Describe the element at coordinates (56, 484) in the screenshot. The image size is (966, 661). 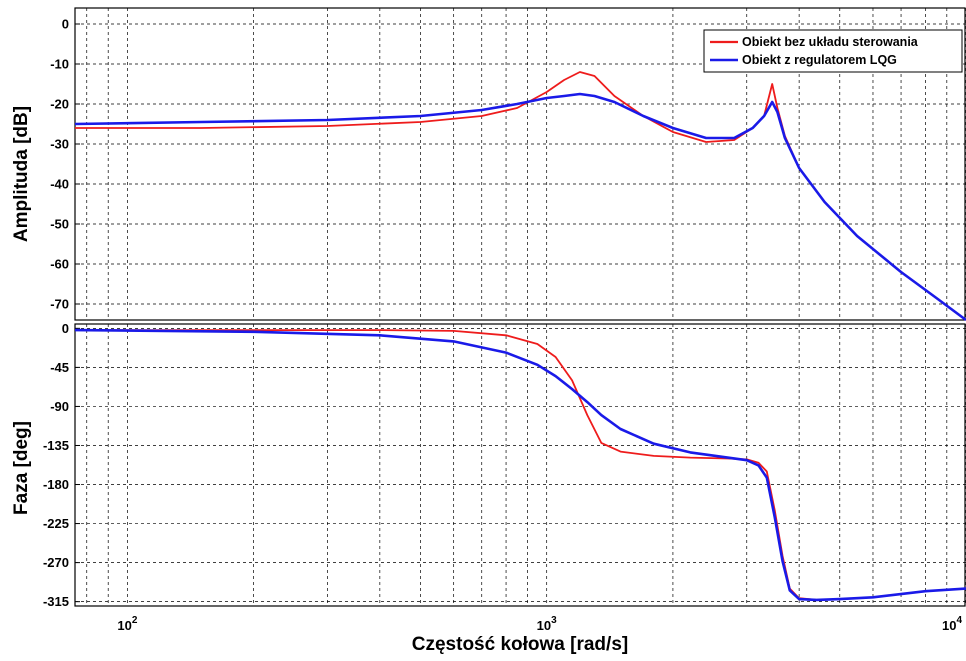
I see `y-tick-label: -180` at that location.